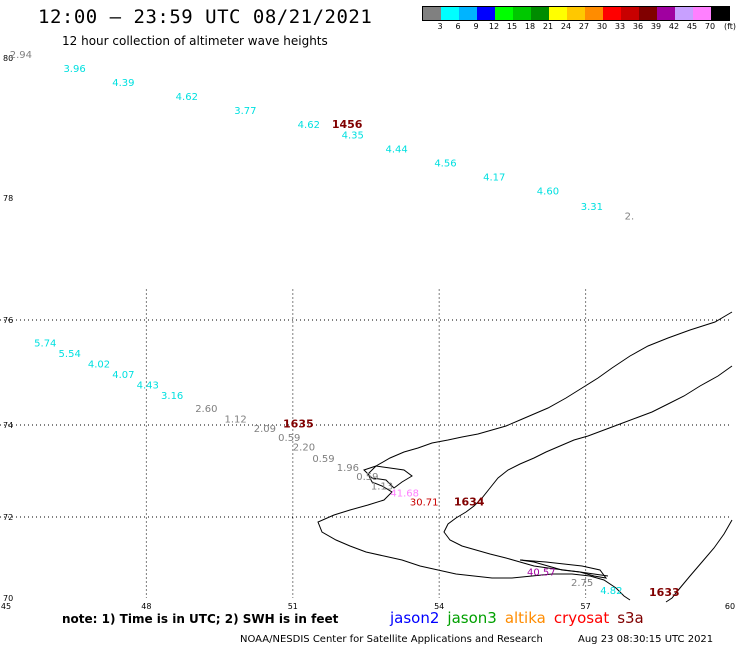  Describe the element at coordinates (8, 517) in the screenshot. I see `y-tick-label: 72` at that location.